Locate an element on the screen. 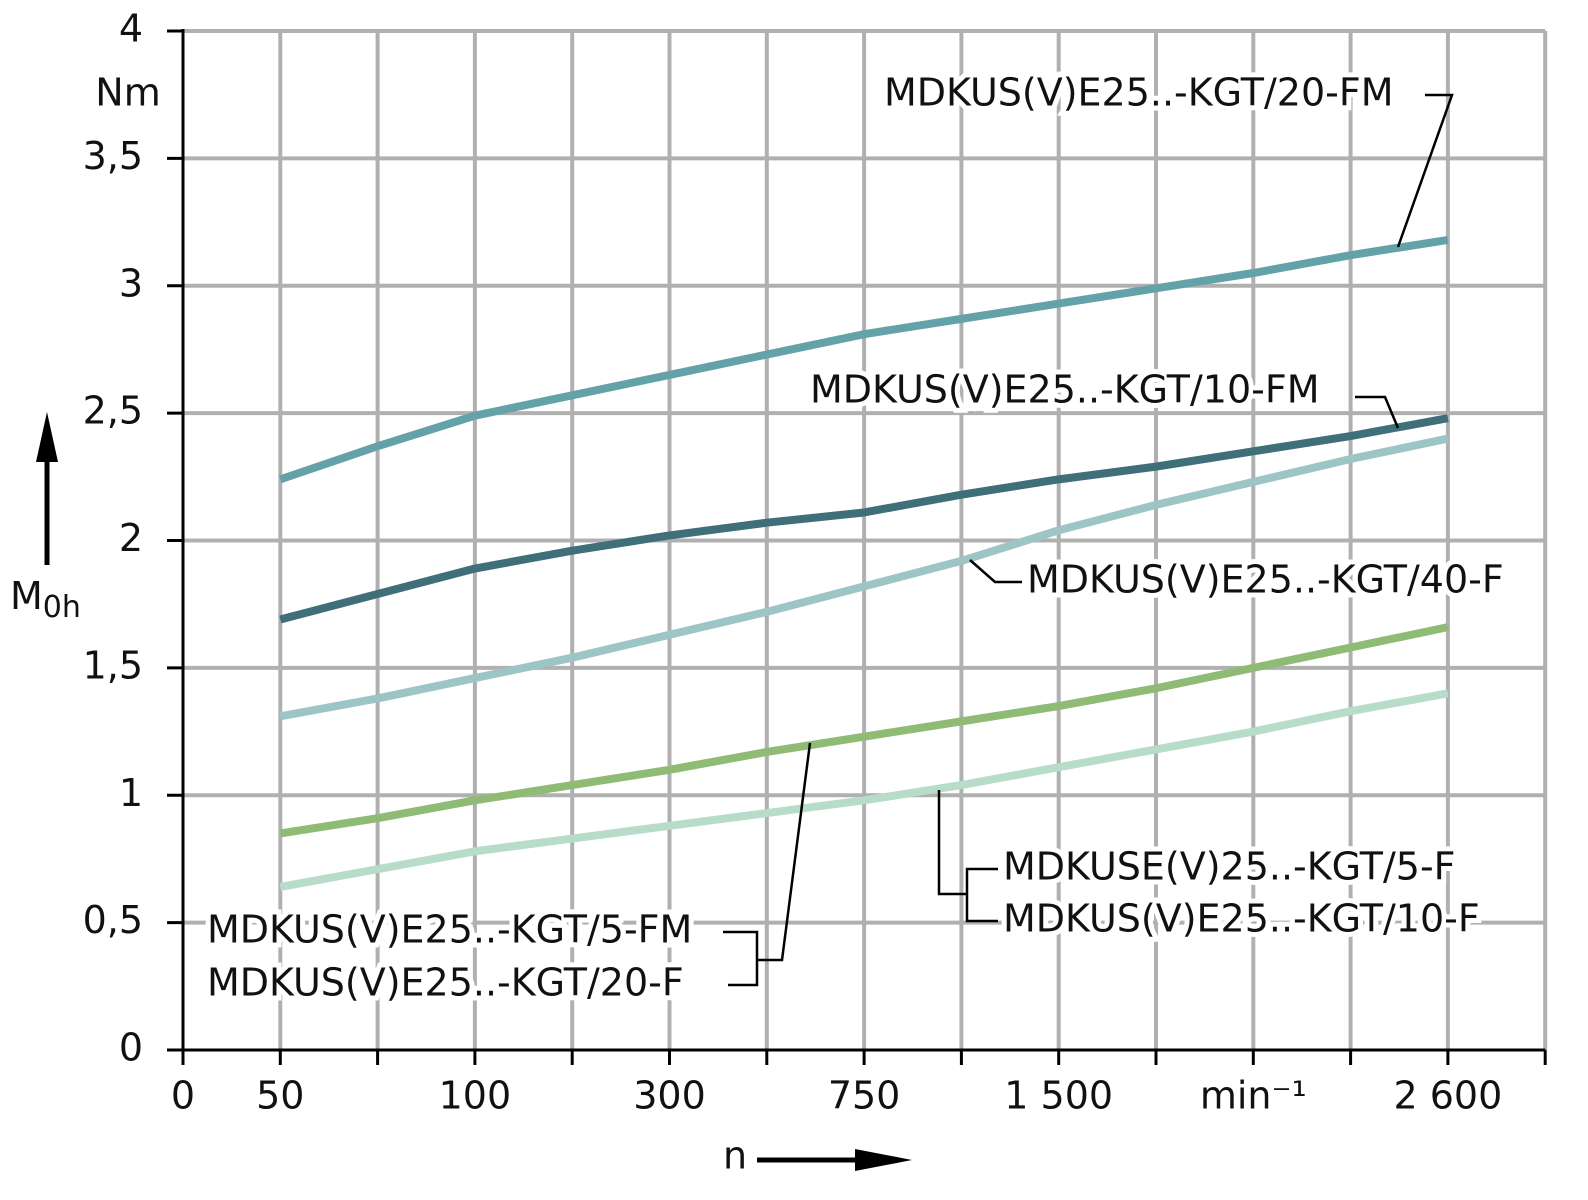 Image resolution: width=1588 pixels, height=1200 pixels. series-label: MDKUS(V)E25..-KGT/10-F is located at coordinates (1241, 919).